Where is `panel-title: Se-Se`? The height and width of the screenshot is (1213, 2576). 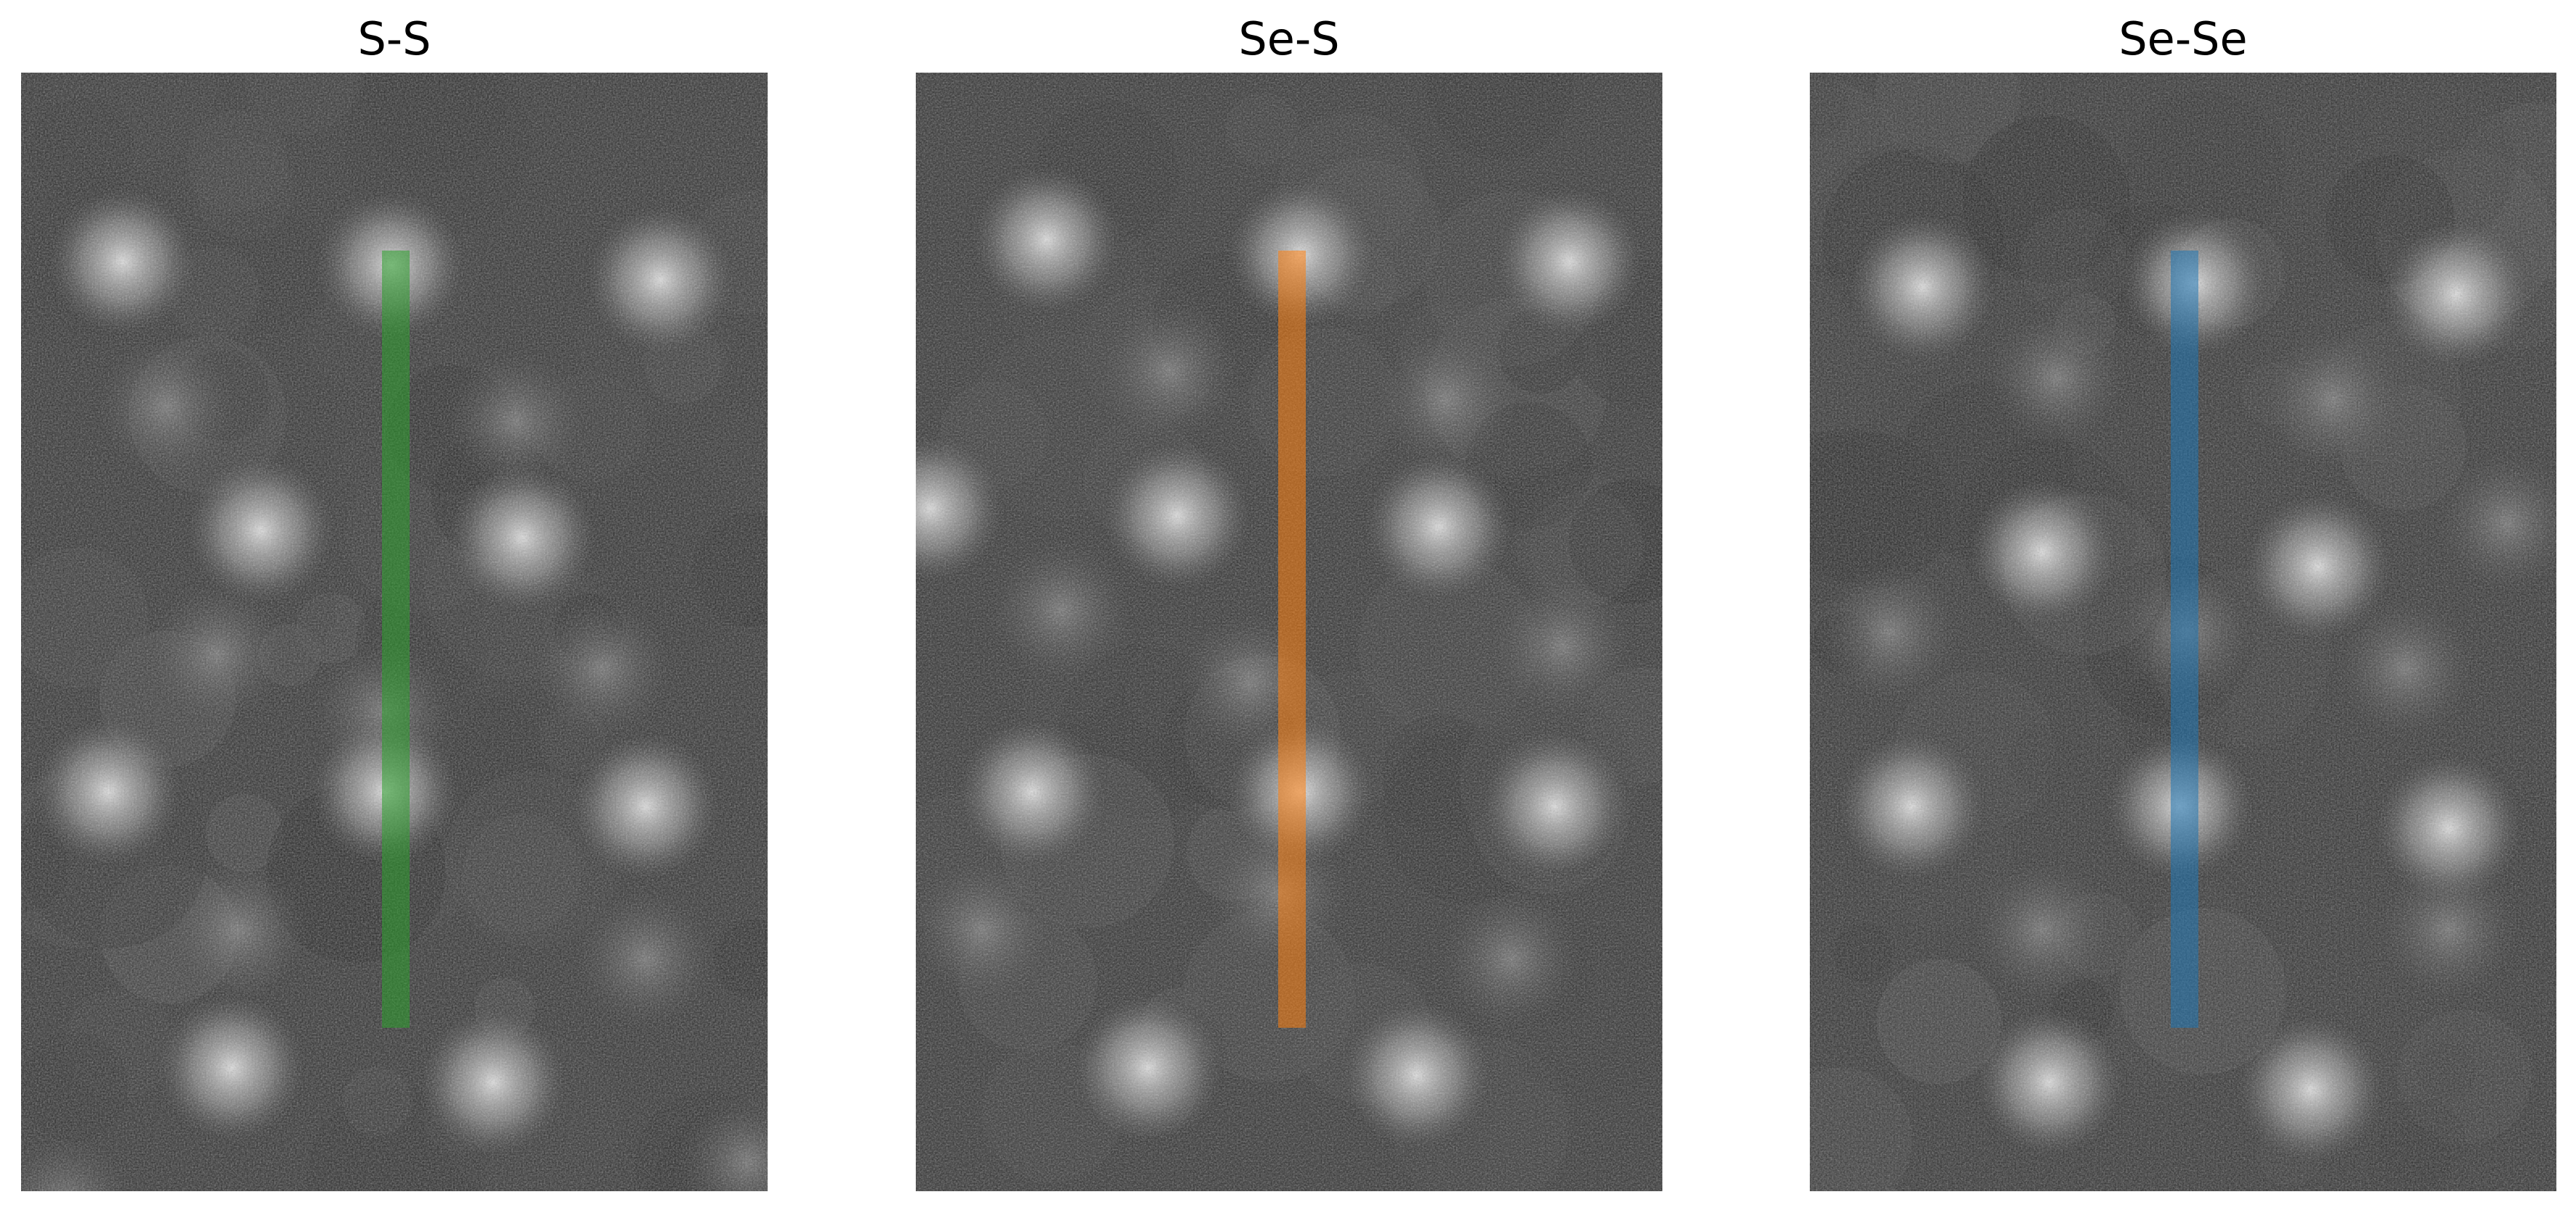
panel-title: Se-Se is located at coordinates (2183, 39).